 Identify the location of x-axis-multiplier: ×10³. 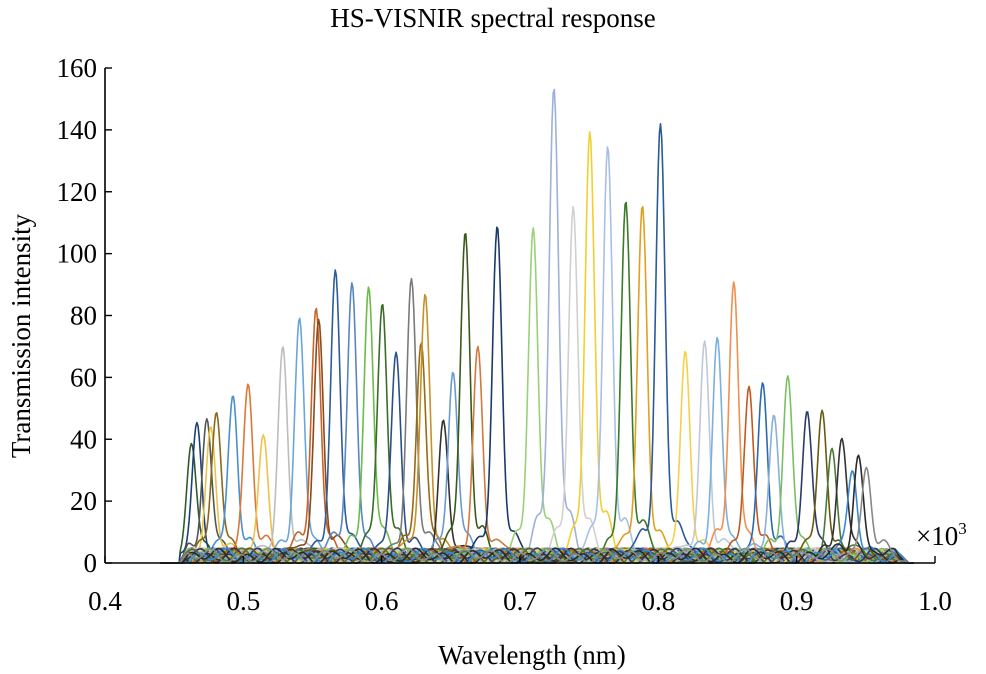
(941, 535).